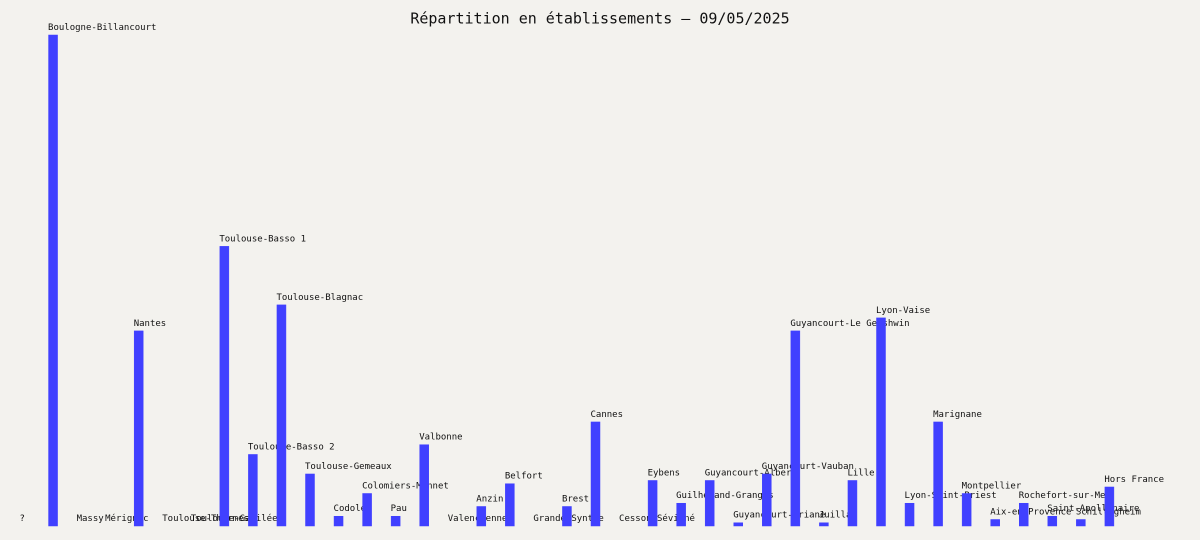 Image resolution: width=1200 pixels, height=540 pixels. Describe the element at coordinates (440, 438) in the screenshot. I see `bar-label: Valbonne` at that location.